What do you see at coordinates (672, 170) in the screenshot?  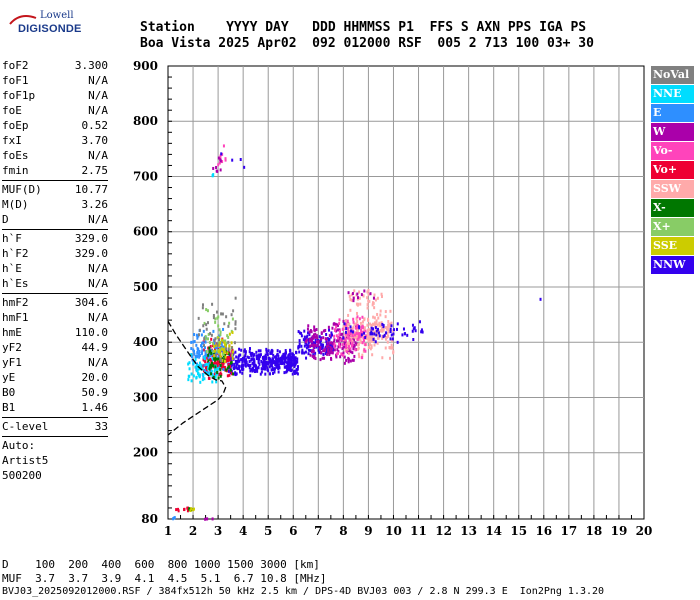 I see `legend-item-vo-: Vo+` at bounding box center [672, 170].